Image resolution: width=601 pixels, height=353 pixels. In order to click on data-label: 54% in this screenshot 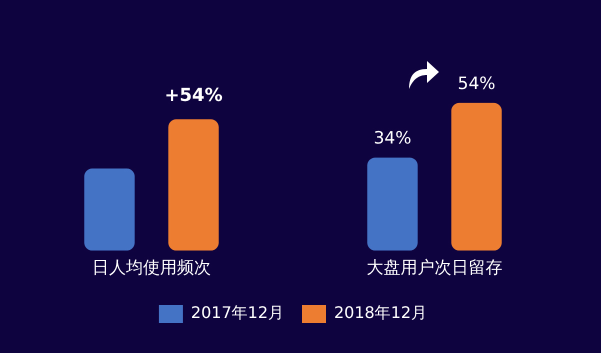, I will do `click(477, 84)`.